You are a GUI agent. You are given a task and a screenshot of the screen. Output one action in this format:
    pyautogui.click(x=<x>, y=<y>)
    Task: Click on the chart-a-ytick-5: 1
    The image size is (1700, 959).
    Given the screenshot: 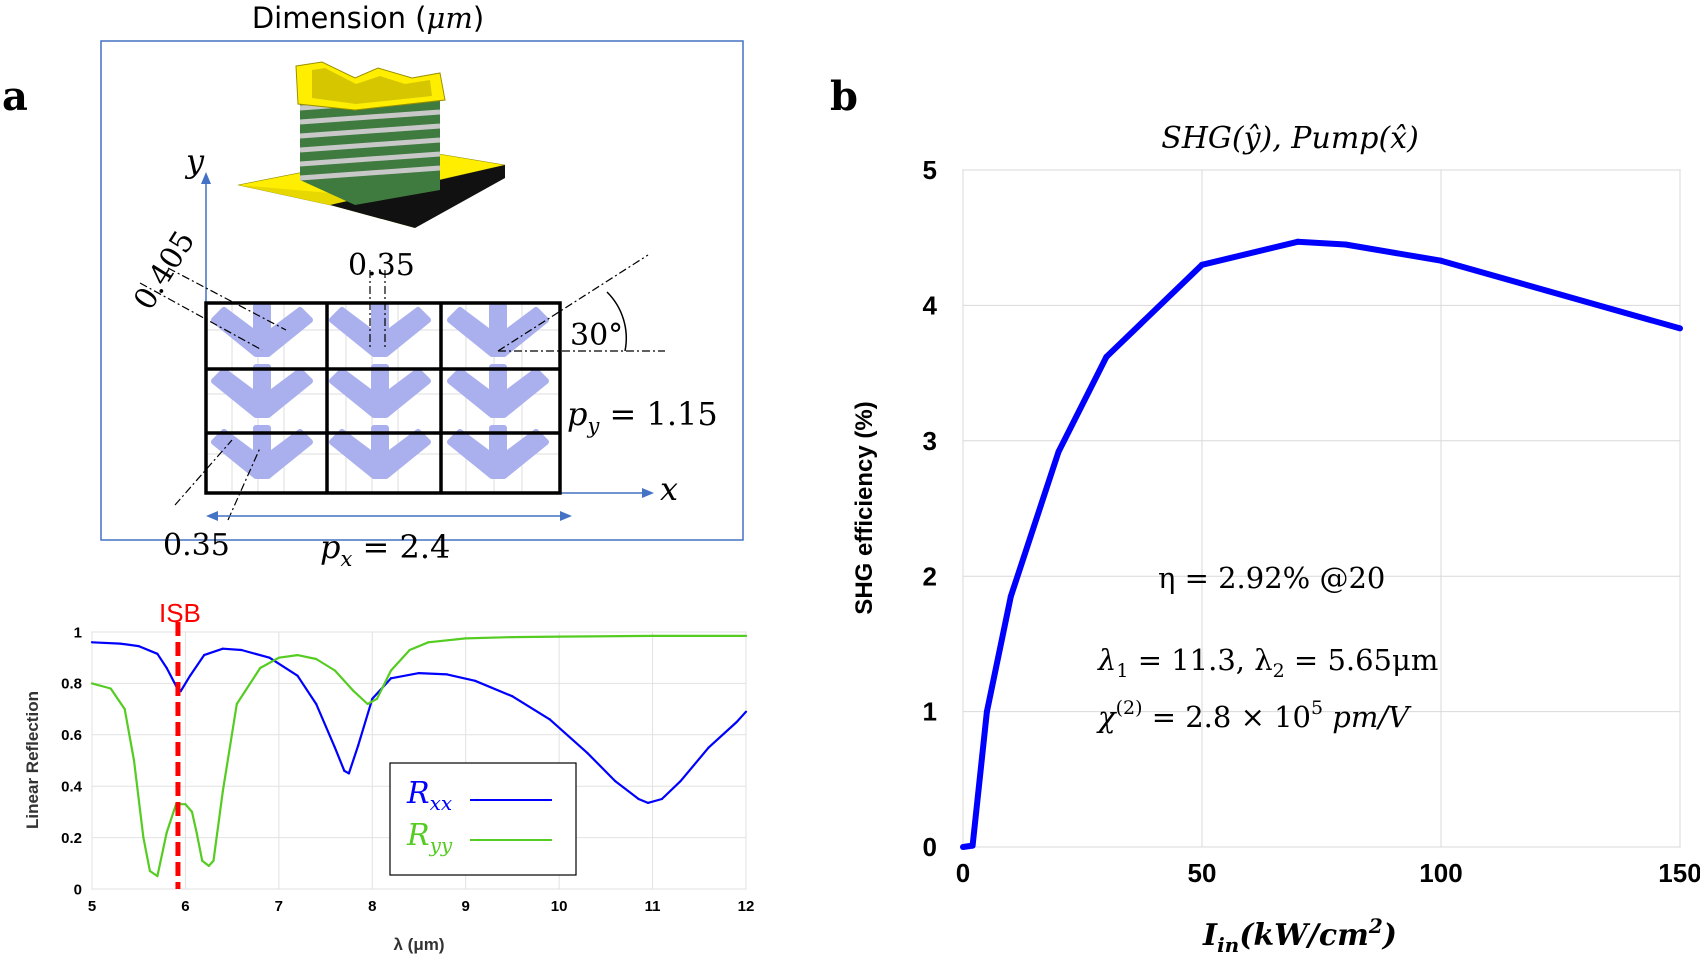 What is the action you would take?
    pyautogui.click(x=78, y=632)
    